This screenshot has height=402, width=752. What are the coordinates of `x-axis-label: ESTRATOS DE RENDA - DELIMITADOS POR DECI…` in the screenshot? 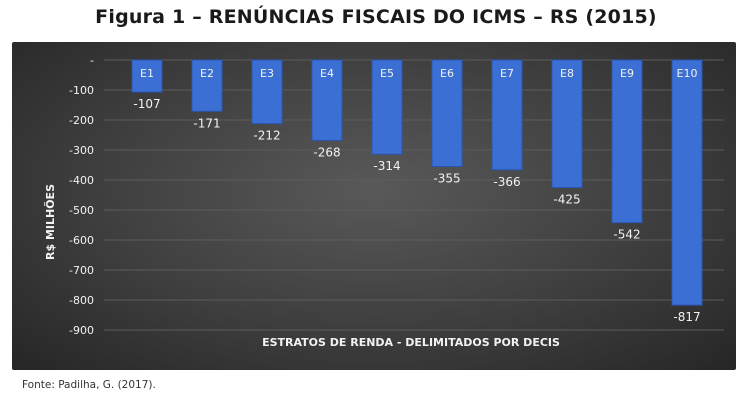 It's located at (411, 342).